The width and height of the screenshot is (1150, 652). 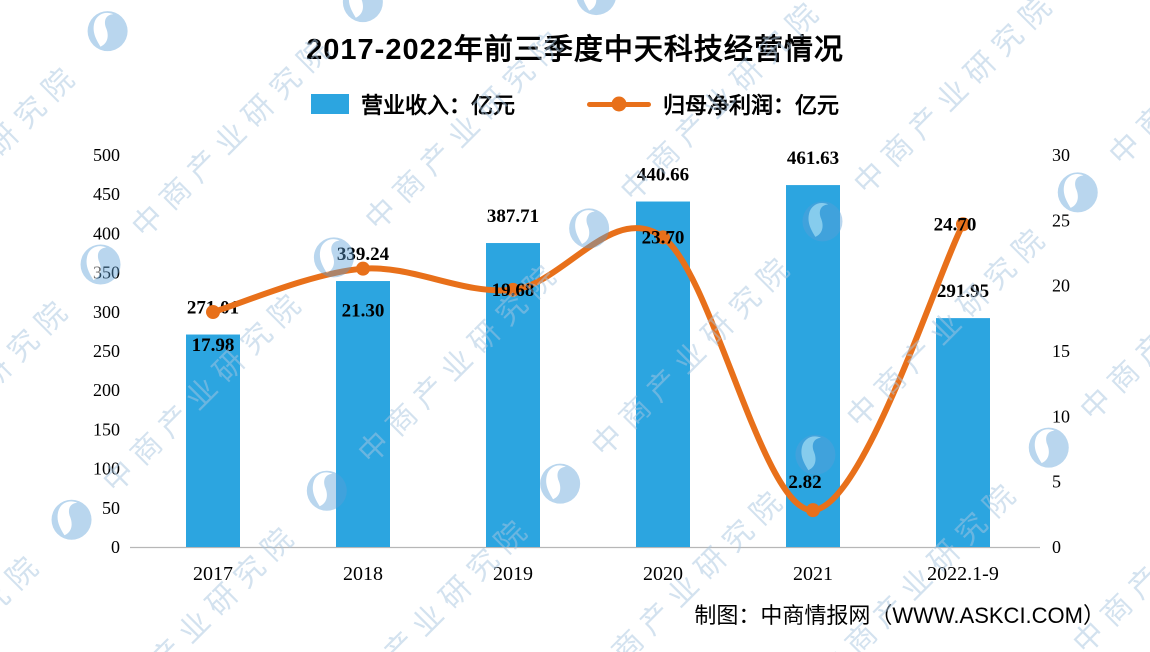 I want to click on legend-line-dot-icon, so click(x=619, y=104).